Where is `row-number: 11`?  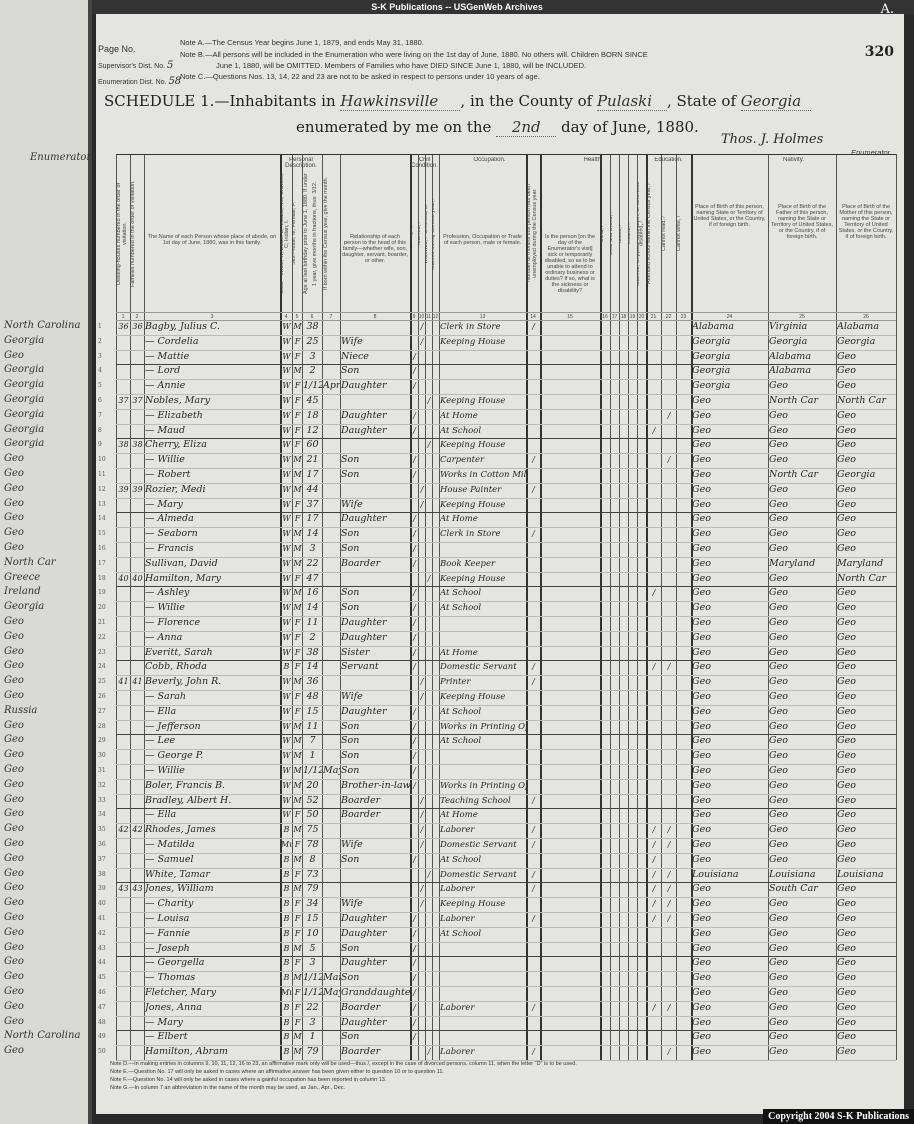
row-number: 11 is located at coordinates (102, 474).